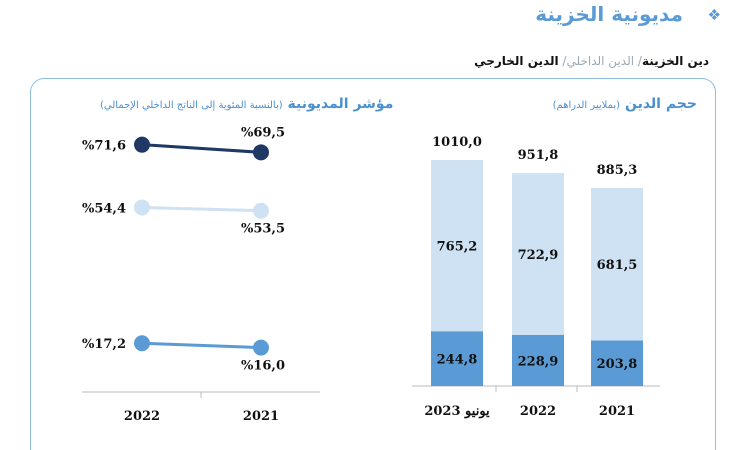 This screenshot has width=745, height=450. Describe the element at coordinates (538, 155) in the screenshot. I see `bar-total-label: 951,8` at that location.